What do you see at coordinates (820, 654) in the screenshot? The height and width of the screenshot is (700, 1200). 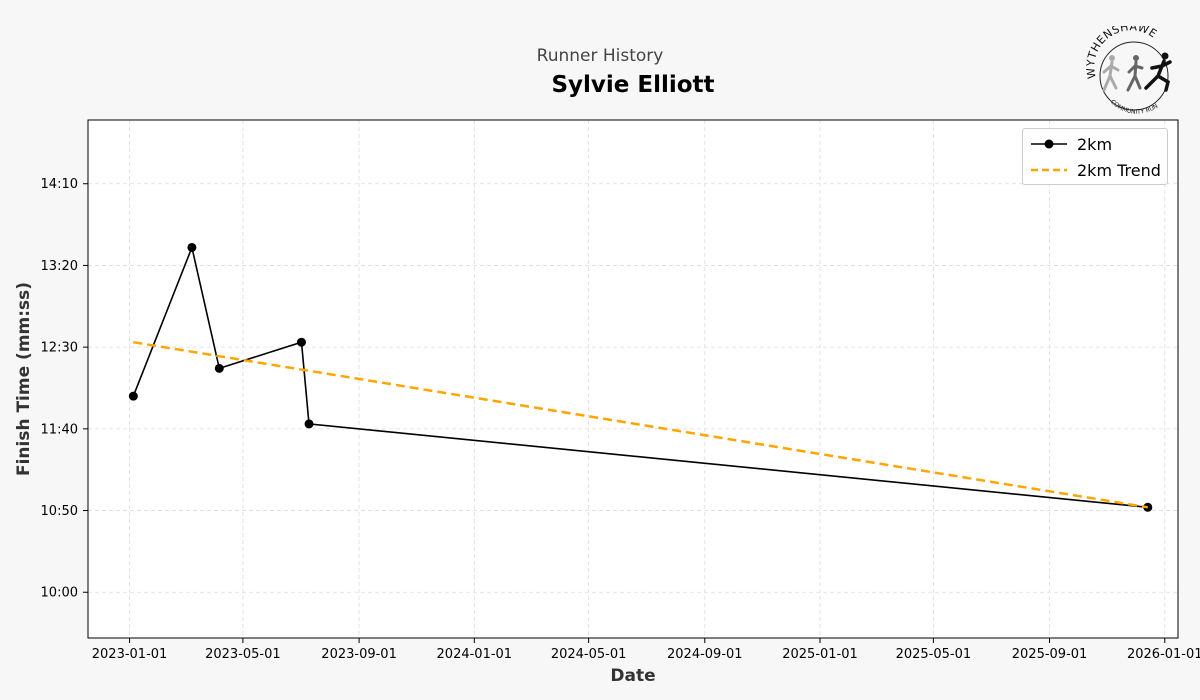 I see `x-tick-label: 2025-01-01` at bounding box center [820, 654].